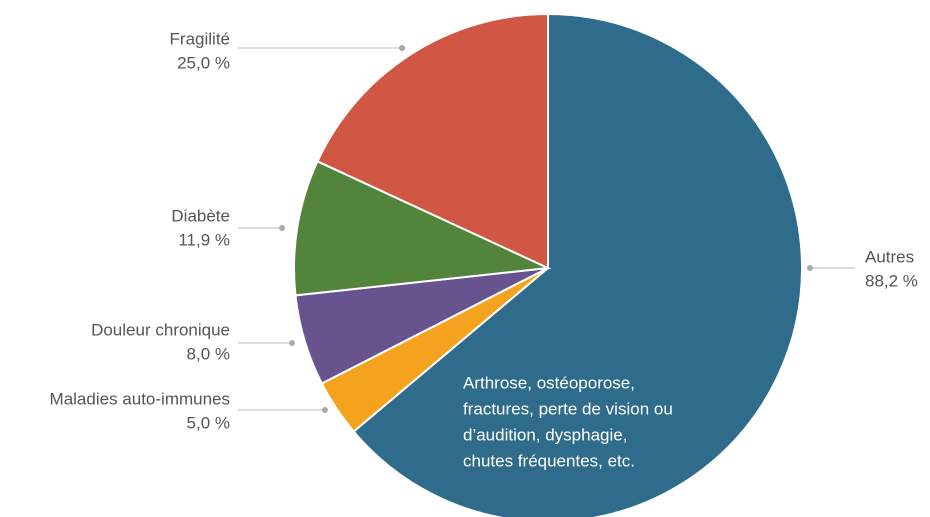 This screenshot has width=930, height=517. What do you see at coordinates (204, 239) in the screenshot?
I see `value-label: 11,9 %` at bounding box center [204, 239].